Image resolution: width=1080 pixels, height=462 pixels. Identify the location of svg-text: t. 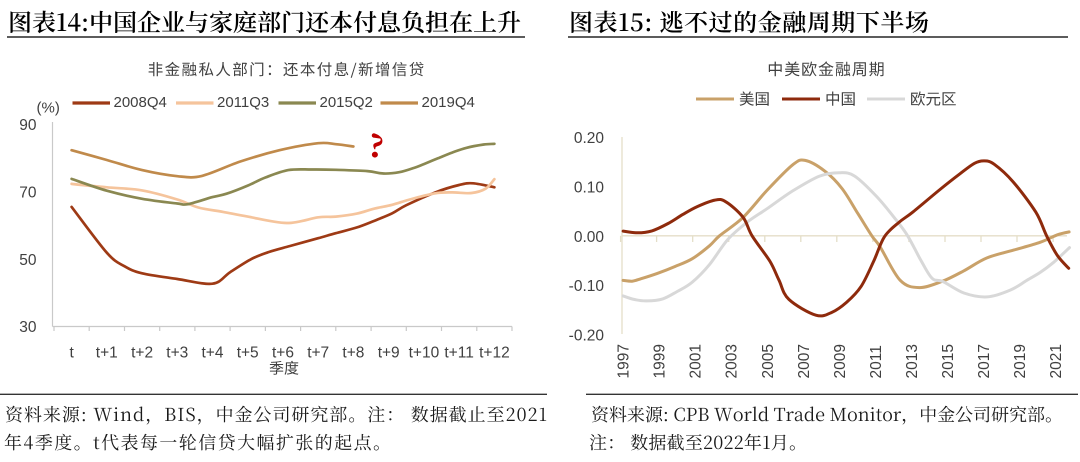
(71, 353).